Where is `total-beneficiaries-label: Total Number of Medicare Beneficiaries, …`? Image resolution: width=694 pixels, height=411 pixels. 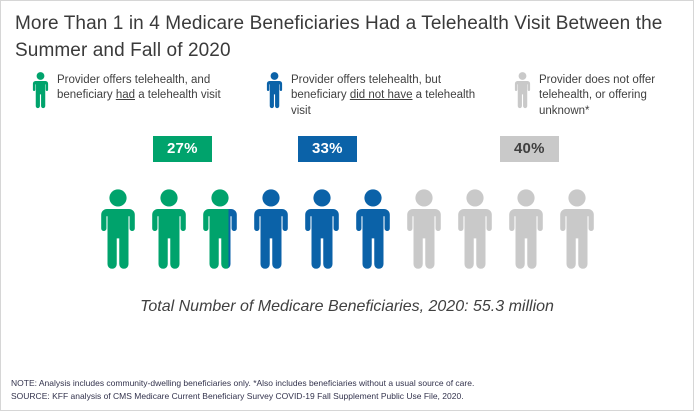
total-beneficiaries-label: Total Number of Medicare Beneficiaries, … is located at coordinates (347, 306).